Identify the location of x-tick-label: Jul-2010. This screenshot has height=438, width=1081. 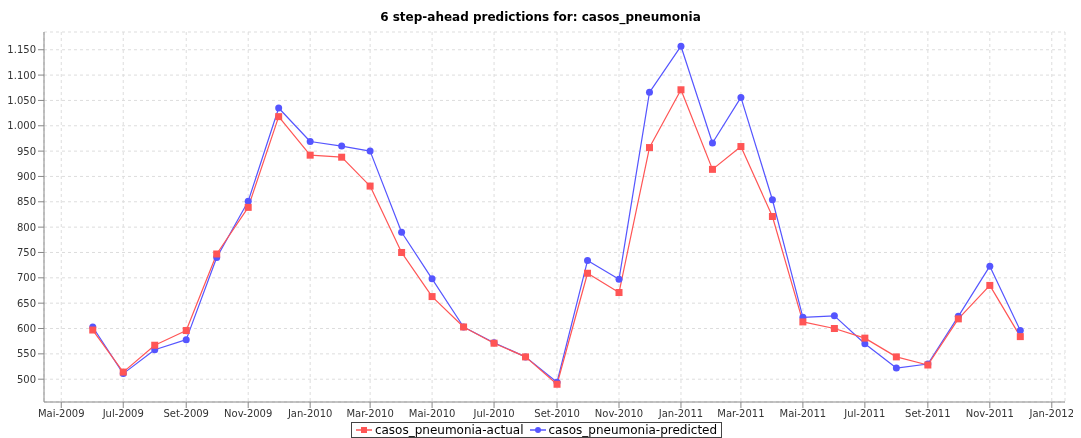
(493, 414).